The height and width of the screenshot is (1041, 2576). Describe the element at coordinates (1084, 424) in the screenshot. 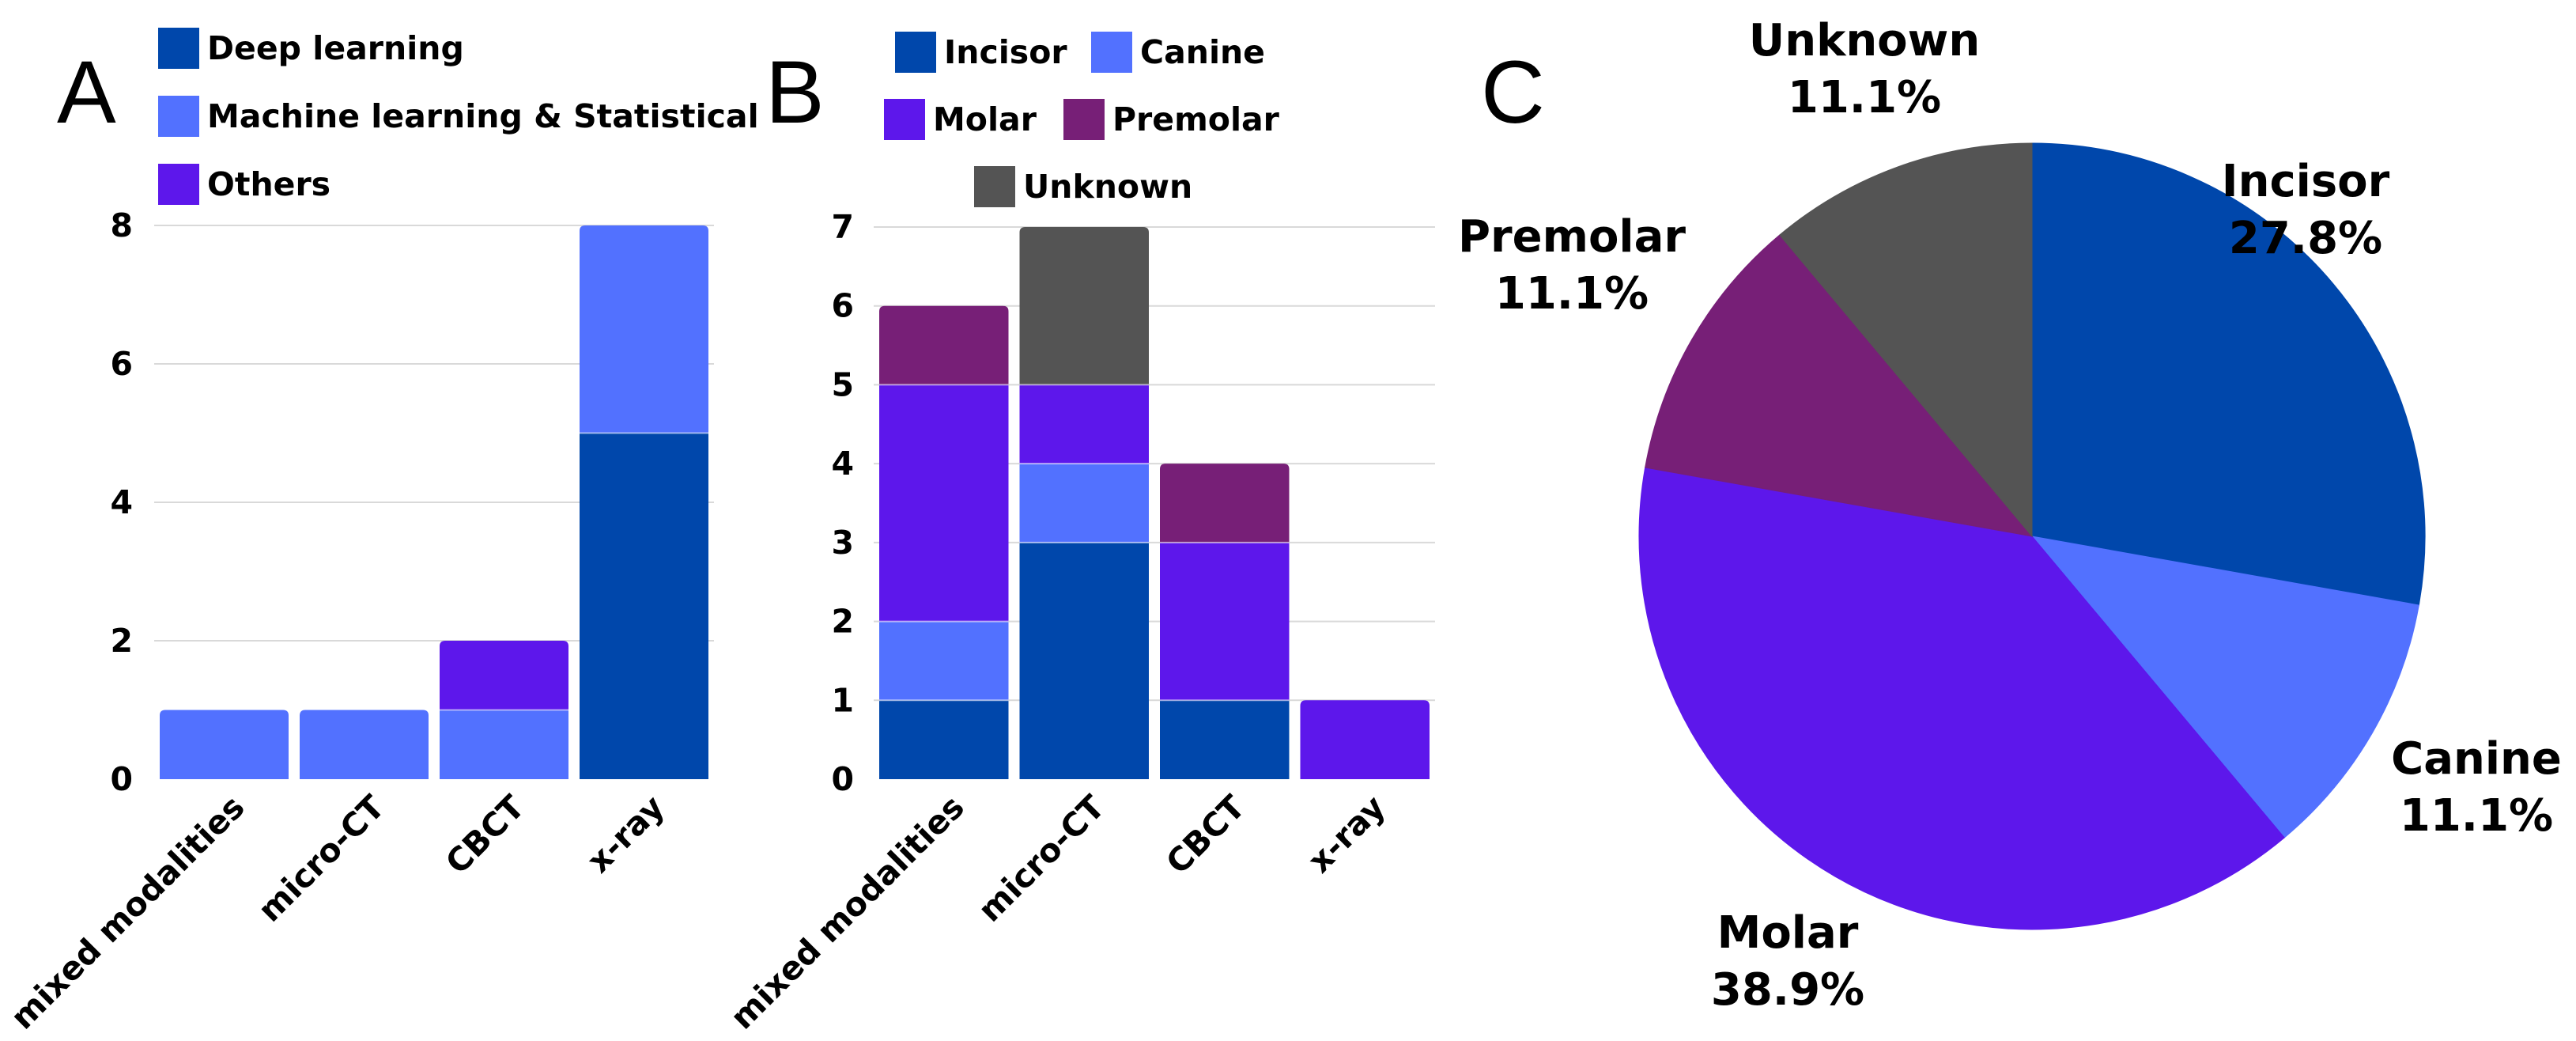

I see `bar-micro-ct-molar` at that location.